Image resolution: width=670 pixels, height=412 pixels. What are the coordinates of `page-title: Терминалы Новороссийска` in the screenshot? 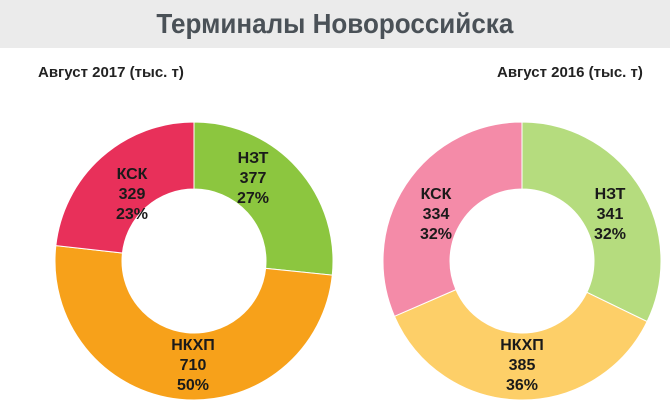 It's located at (335, 23).